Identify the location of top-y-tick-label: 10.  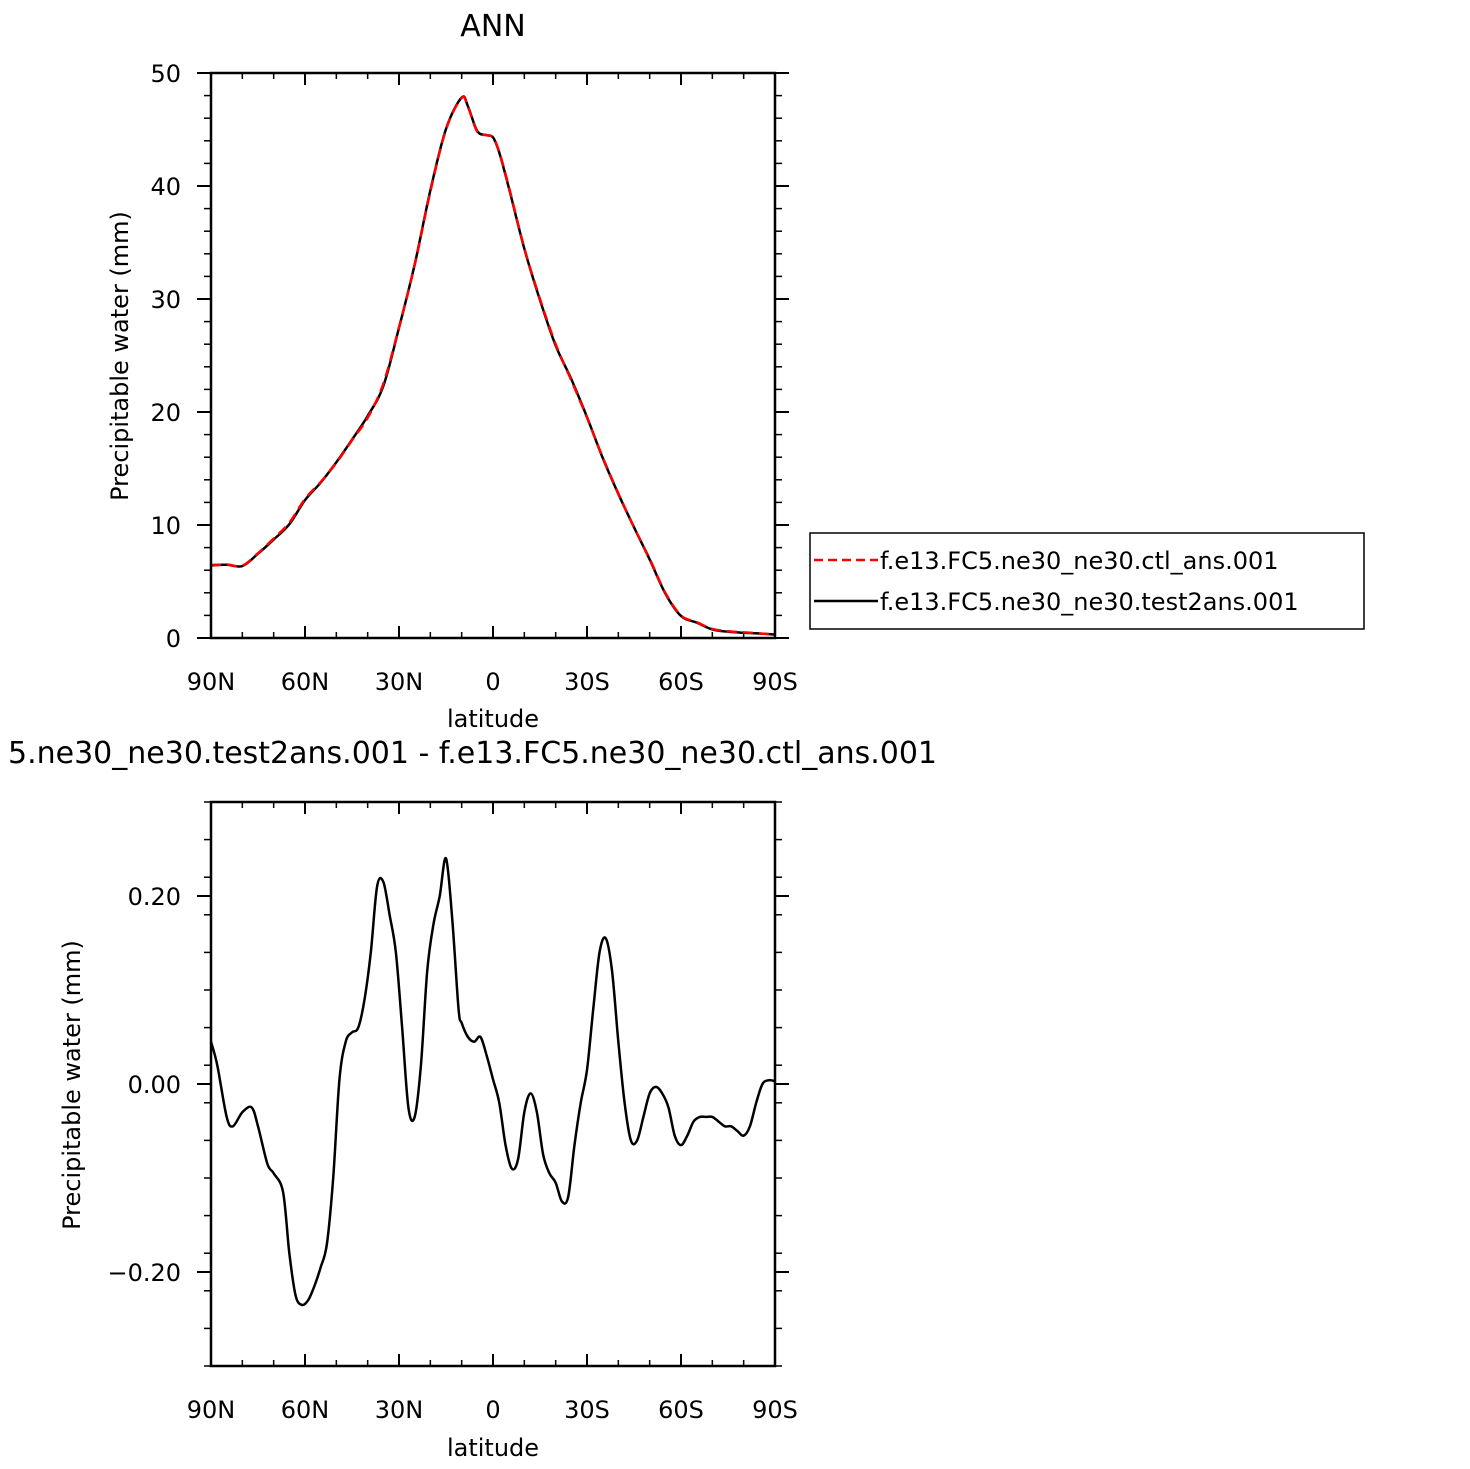
(165, 526).